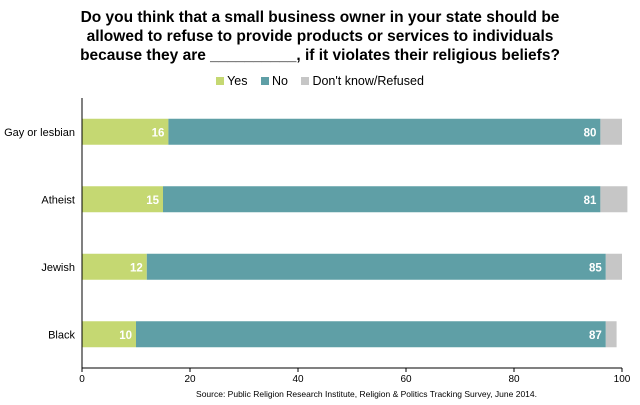 The image size is (640, 405). I want to click on x-tick-label: 60, so click(406, 379).